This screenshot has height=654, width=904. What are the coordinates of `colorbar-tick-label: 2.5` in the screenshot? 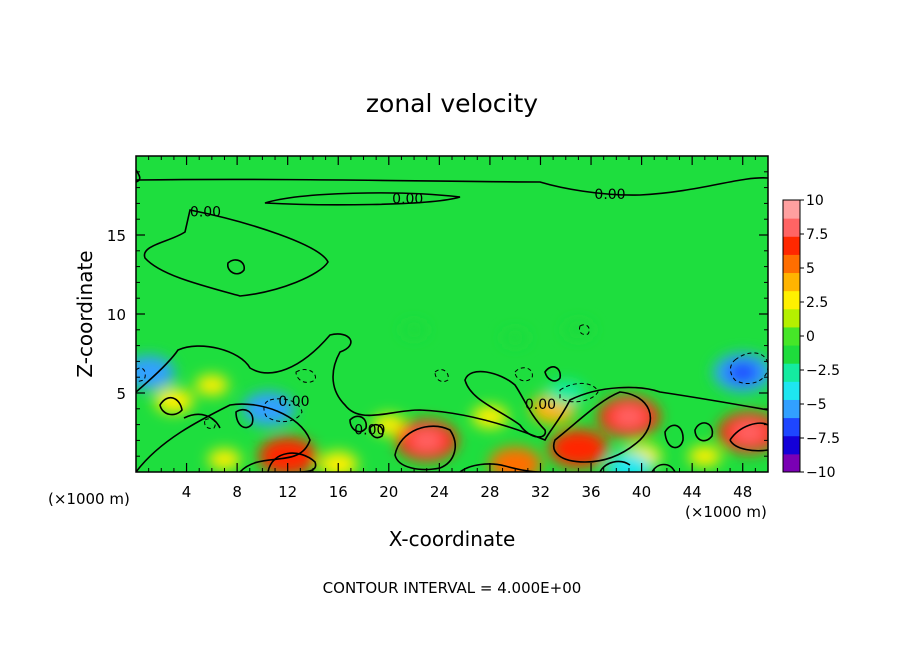 It's located at (817, 303).